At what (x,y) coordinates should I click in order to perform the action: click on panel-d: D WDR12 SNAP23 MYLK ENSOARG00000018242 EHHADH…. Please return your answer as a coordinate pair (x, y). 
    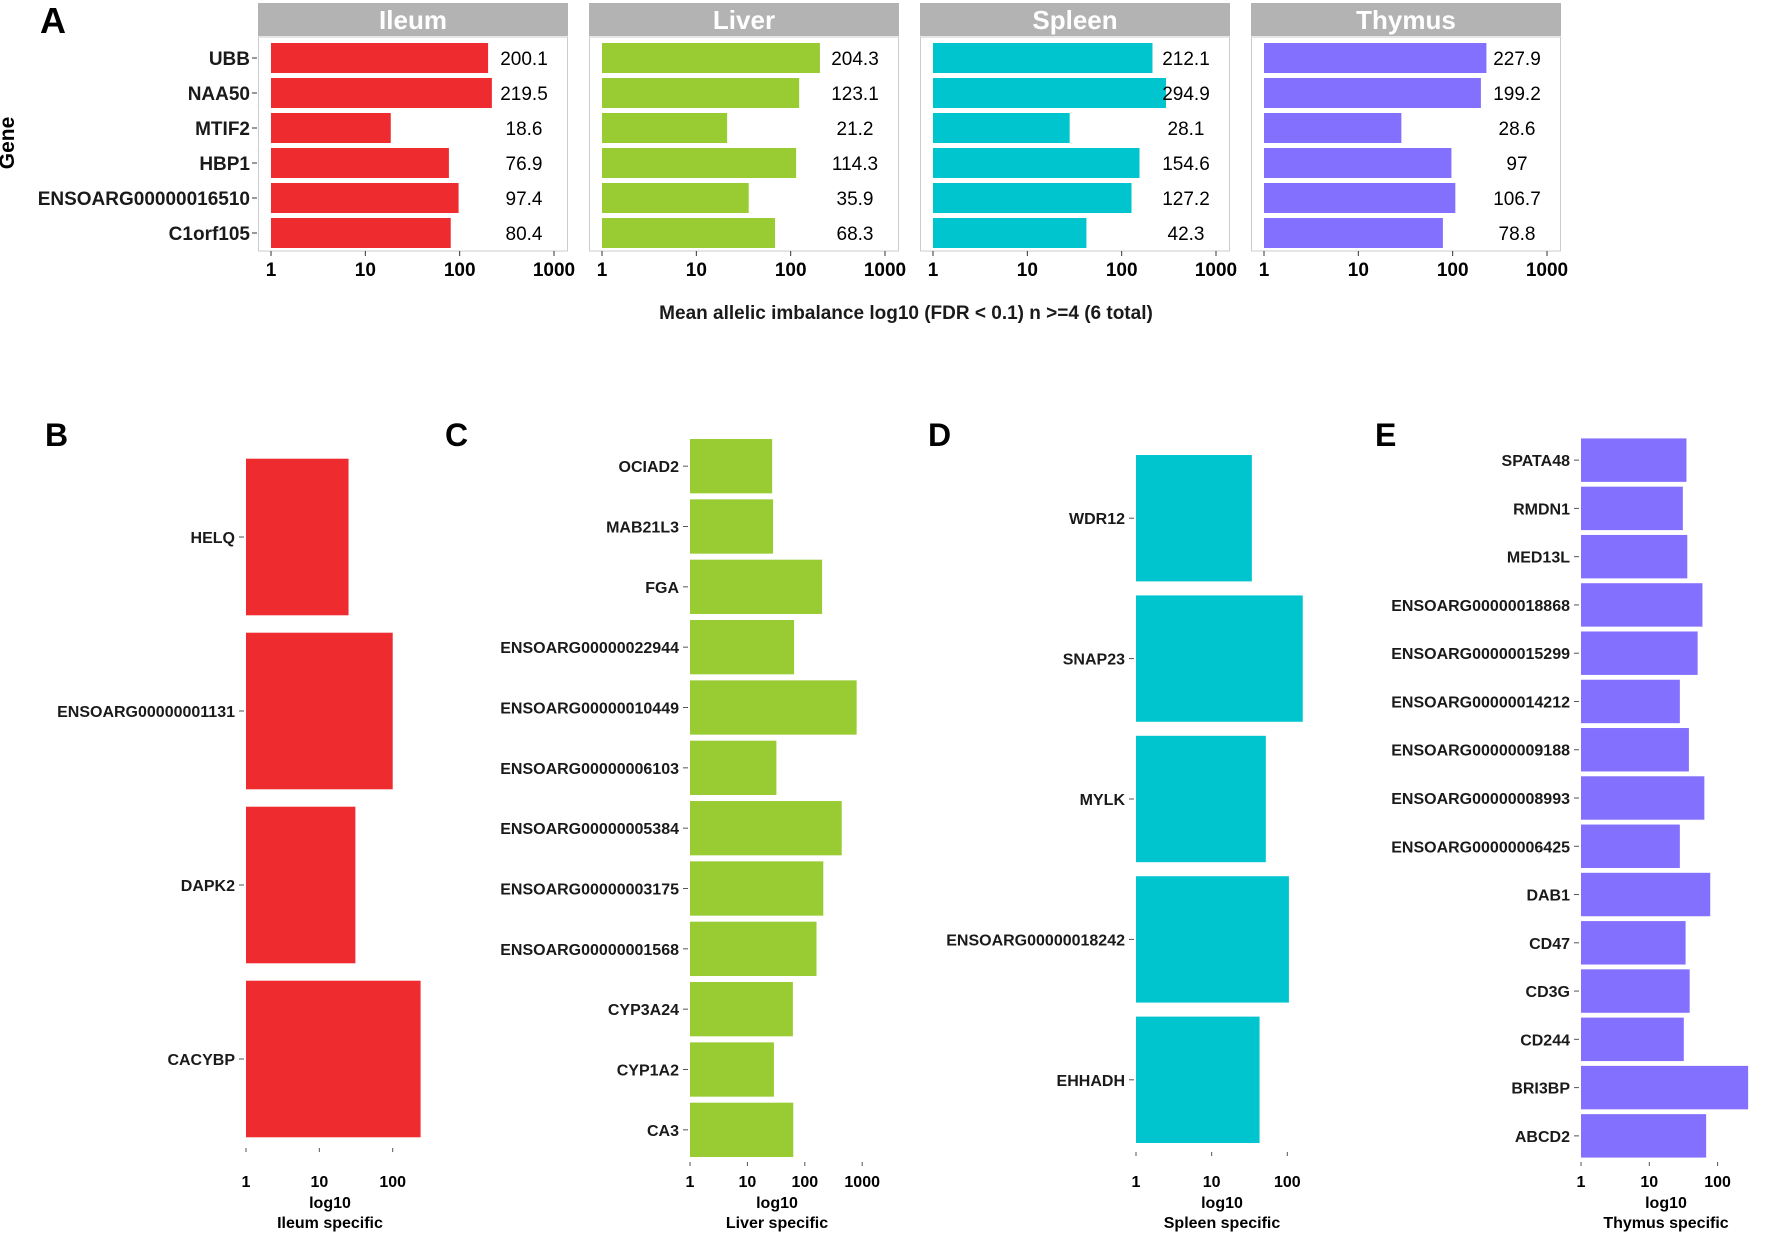
    Looking at the image, I should click on (1115, 824).